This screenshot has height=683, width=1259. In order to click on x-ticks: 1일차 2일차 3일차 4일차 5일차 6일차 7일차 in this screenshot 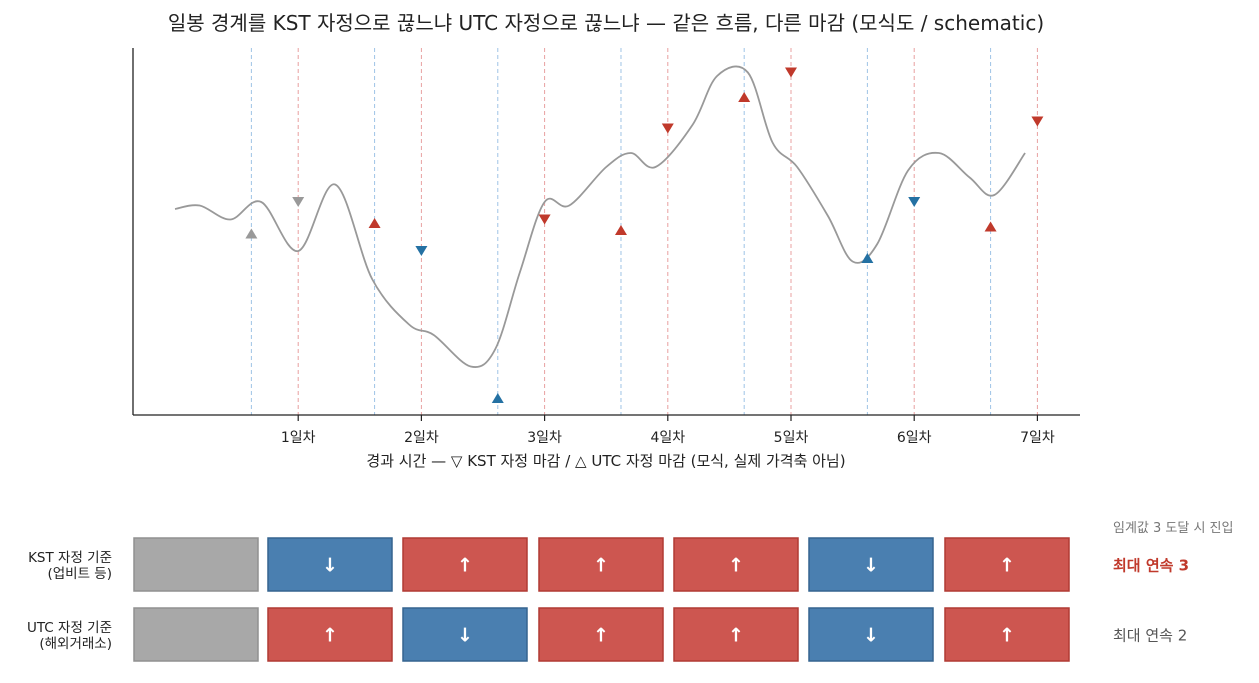, I will do `click(668, 430)`.